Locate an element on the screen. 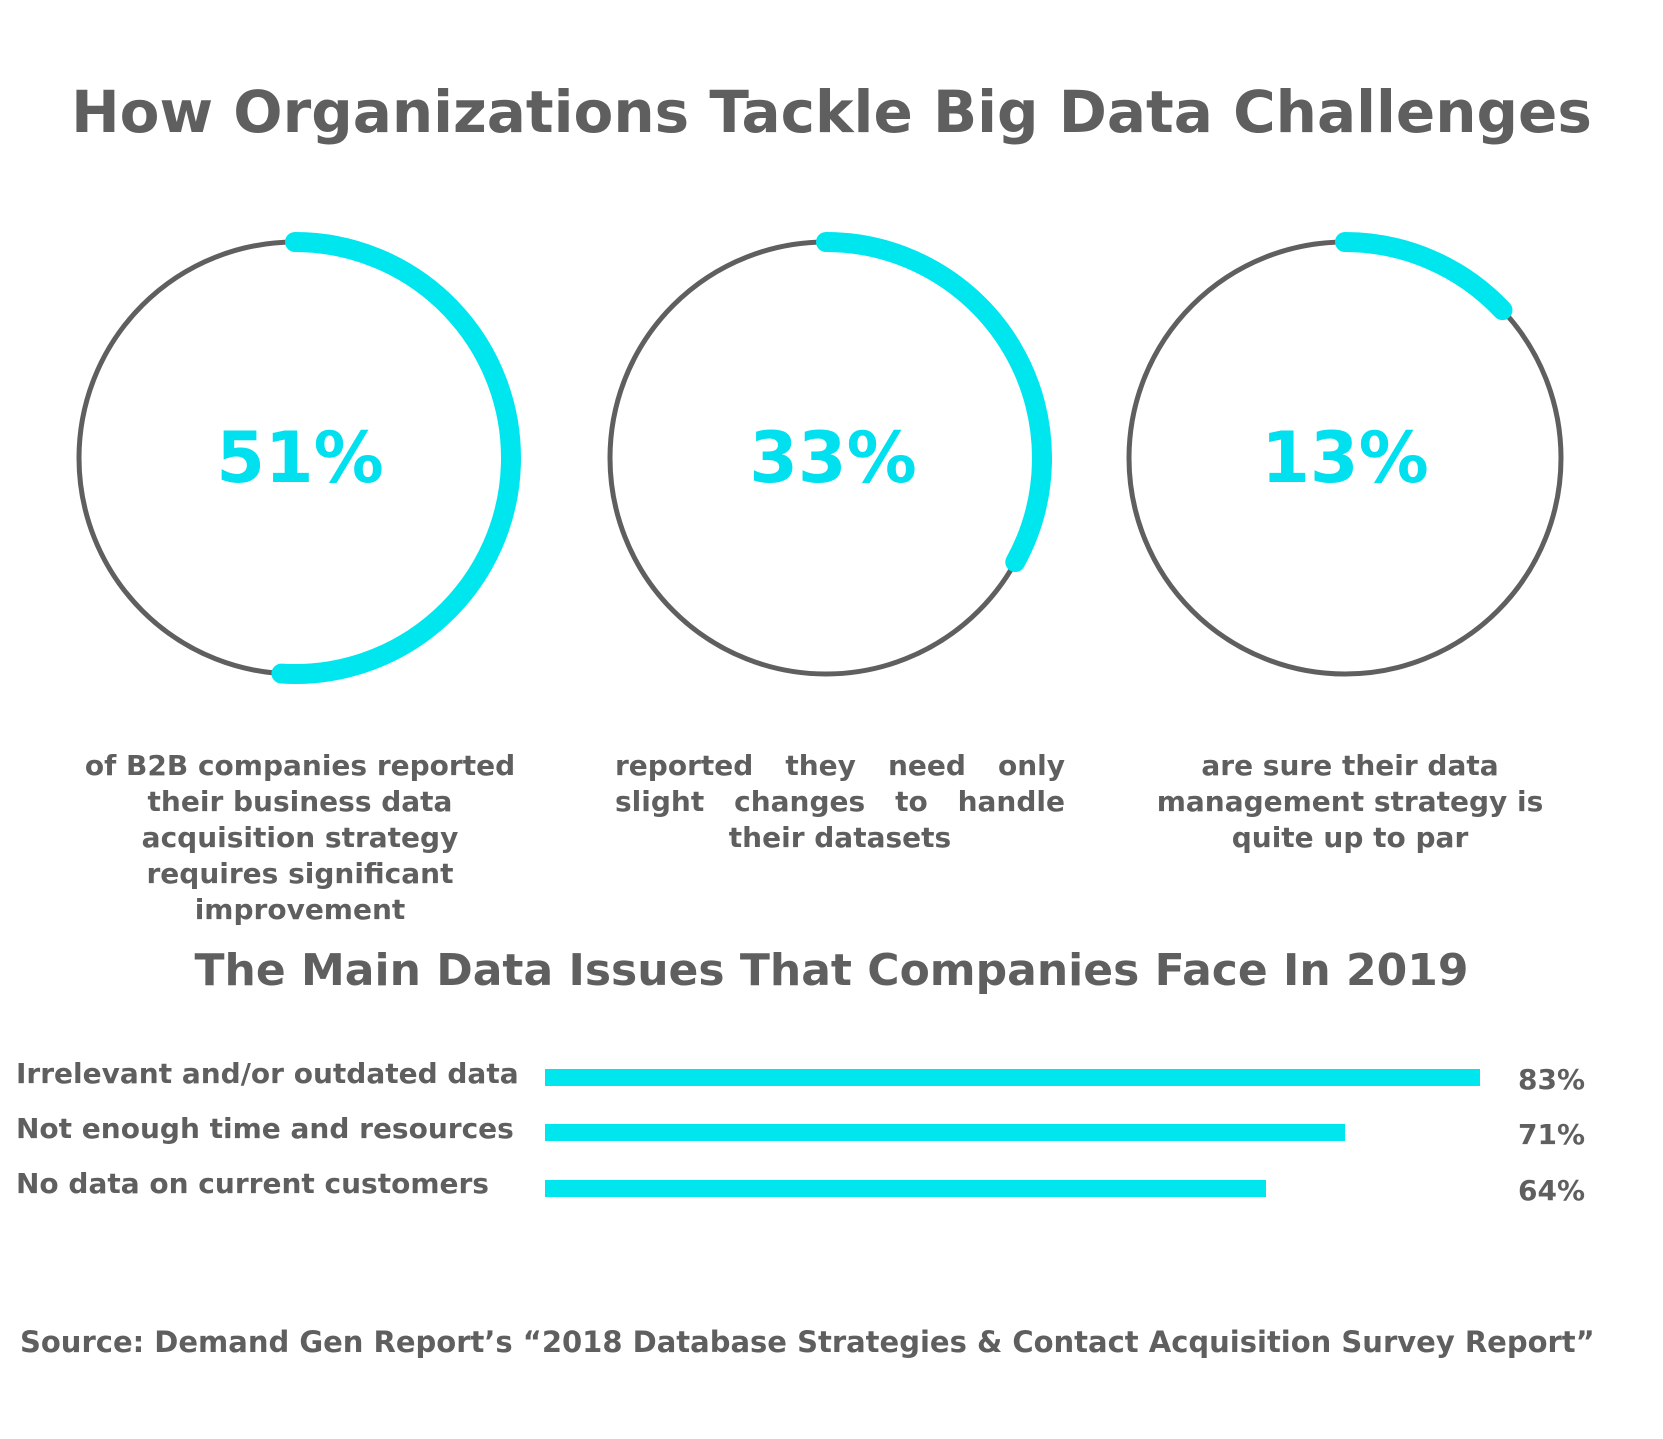 This screenshot has height=1439, width=1663. bar-value-1: 83% is located at coordinates (1552, 1079).